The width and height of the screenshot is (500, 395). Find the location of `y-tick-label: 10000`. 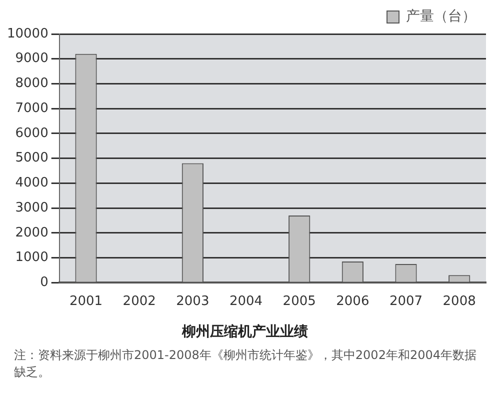

y-tick-label: 10000 is located at coordinates (27, 34).